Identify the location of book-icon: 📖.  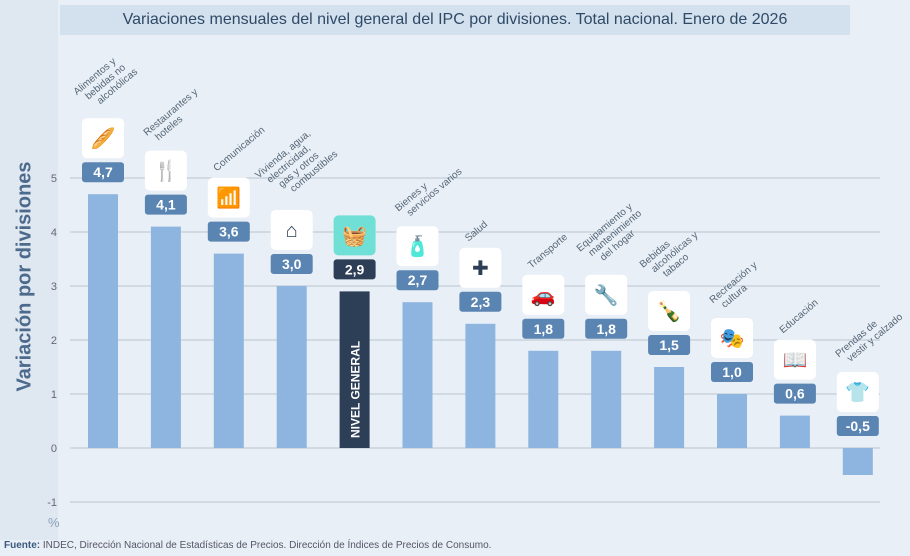
(794, 361).